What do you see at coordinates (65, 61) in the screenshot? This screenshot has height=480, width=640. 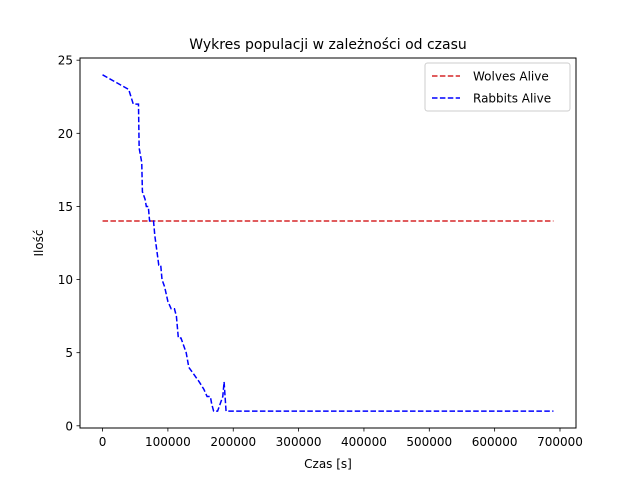 I see `y-tick-label: 25` at bounding box center [65, 61].